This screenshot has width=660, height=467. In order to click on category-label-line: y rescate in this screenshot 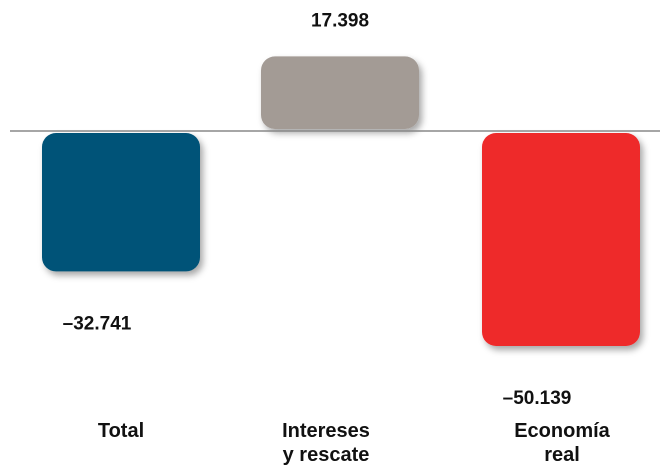, I will do `click(326, 455)`.